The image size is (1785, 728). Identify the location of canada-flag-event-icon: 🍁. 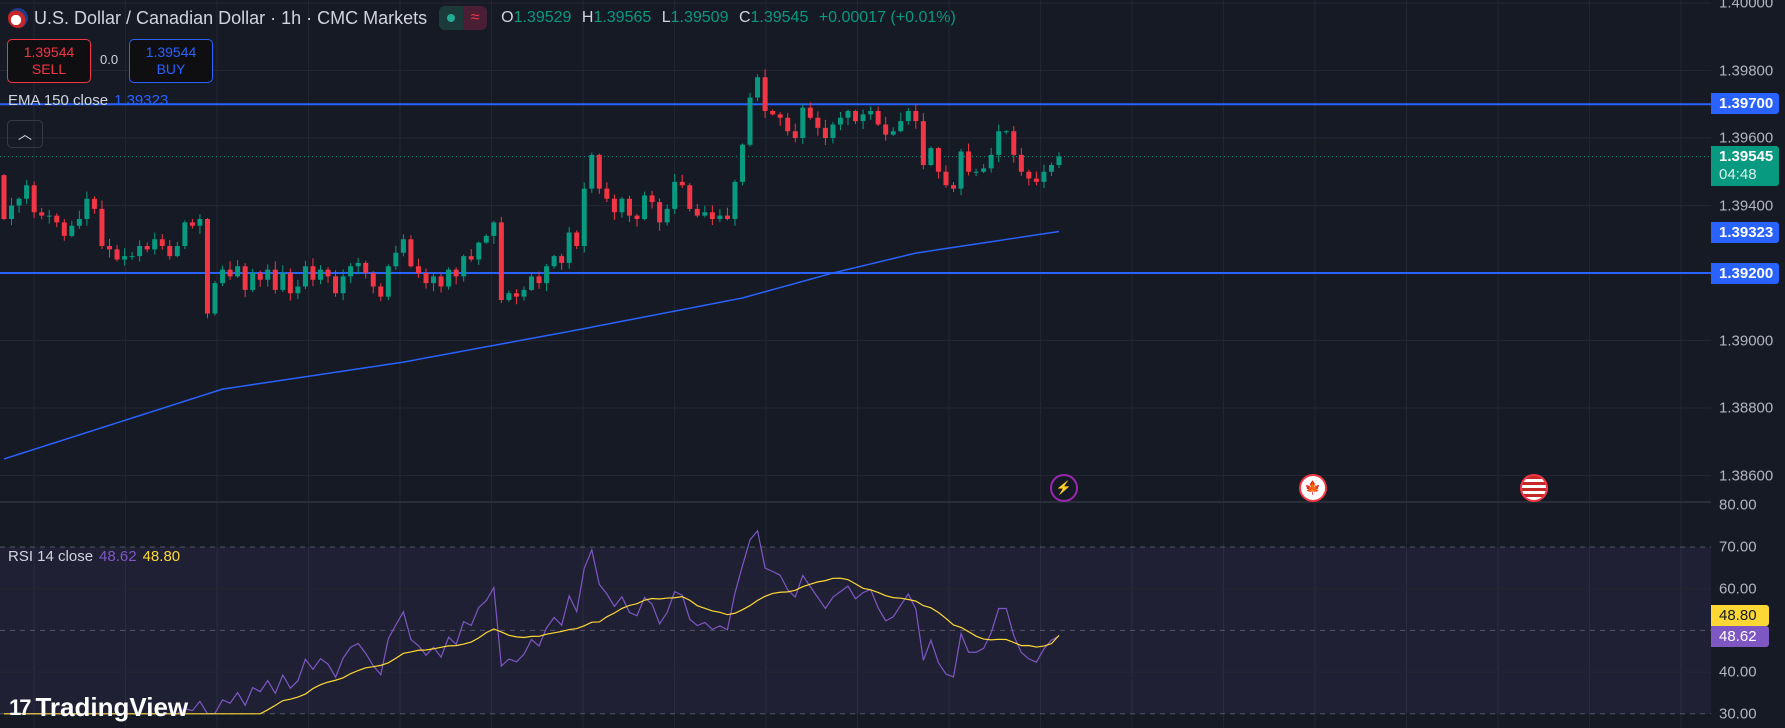
(1313, 488).